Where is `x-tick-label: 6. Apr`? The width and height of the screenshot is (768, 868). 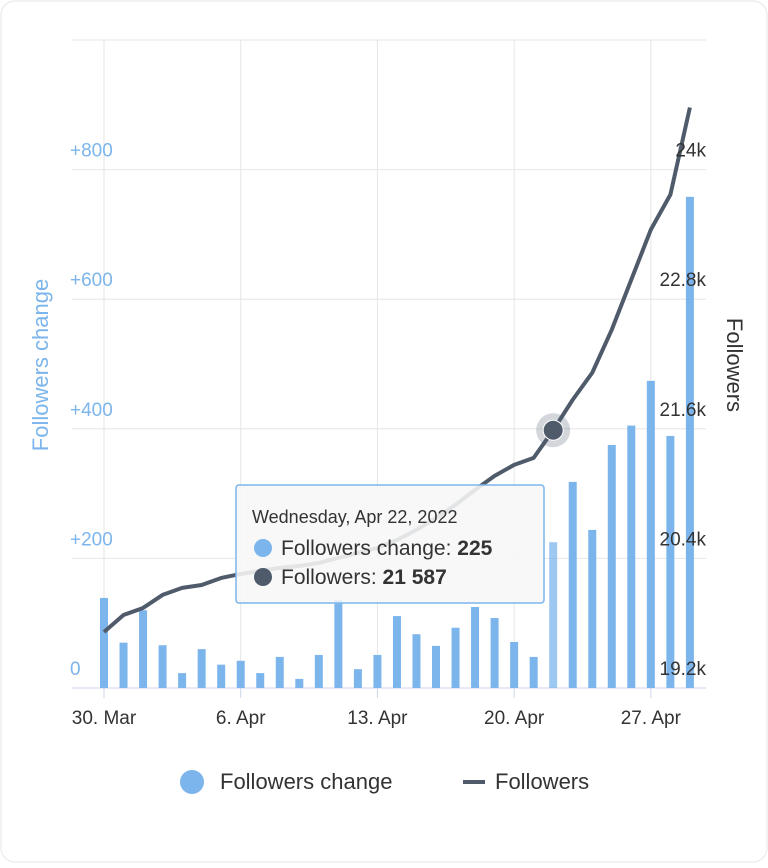 x-tick-label: 6. Apr is located at coordinates (241, 718).